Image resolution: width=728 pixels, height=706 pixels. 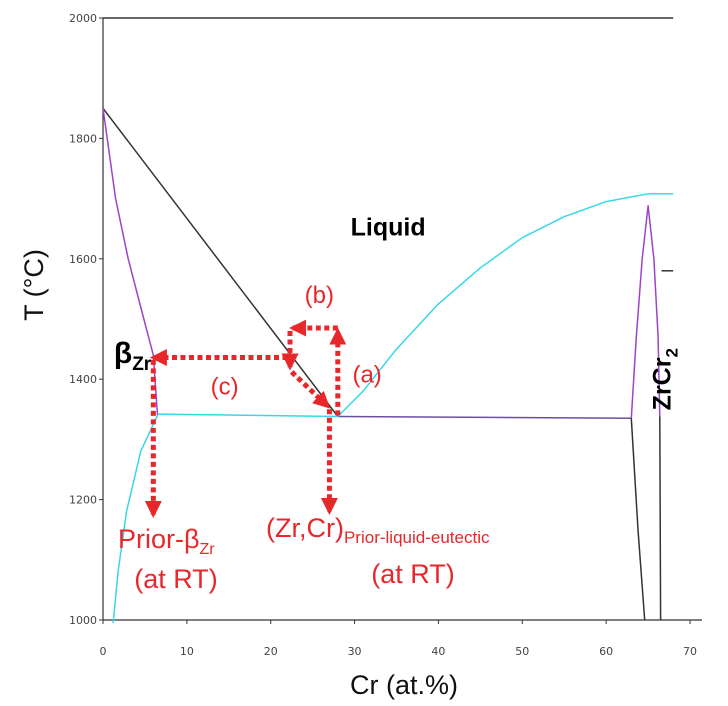 I want to click on prior-beta-label: Prior-βZr, so click(x=166, y=541).